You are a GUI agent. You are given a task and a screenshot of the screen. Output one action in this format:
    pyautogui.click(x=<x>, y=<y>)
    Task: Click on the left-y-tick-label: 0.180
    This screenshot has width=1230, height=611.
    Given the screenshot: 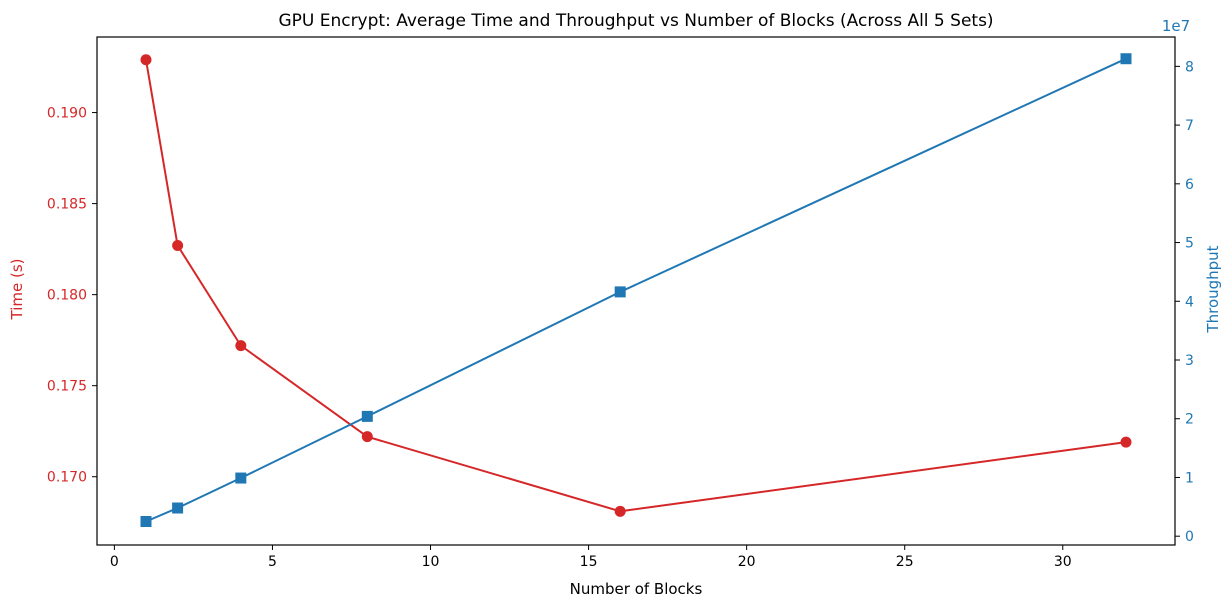 What is the action you would take?
    pyautogui.click(x=67, y=296)
    